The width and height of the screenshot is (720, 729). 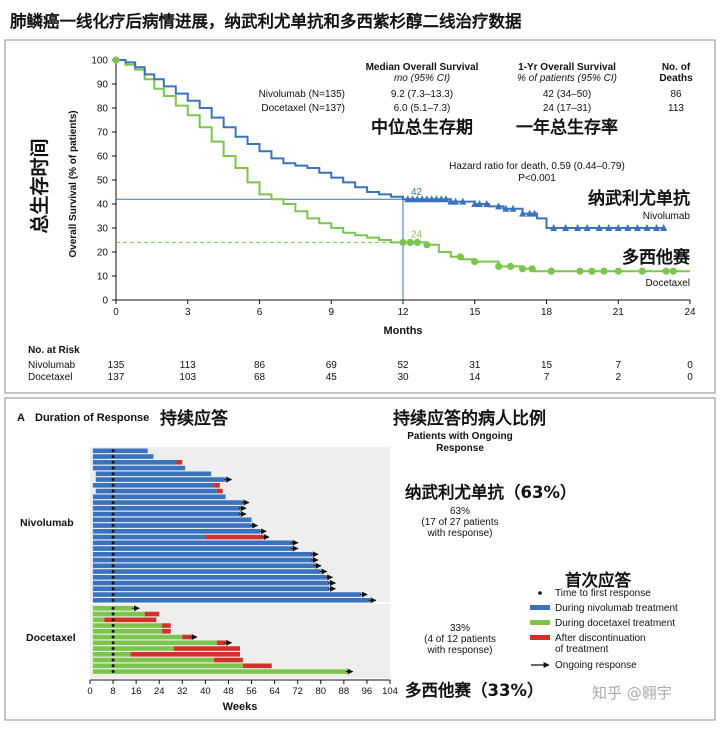 I want to click on survival-x-tick-label: 9, so click(x=331, y=312).